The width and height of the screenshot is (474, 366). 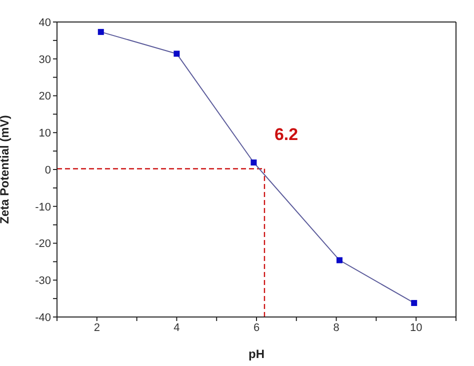 I want to click on y-tick-label: -20, so click(x=43, y=244).